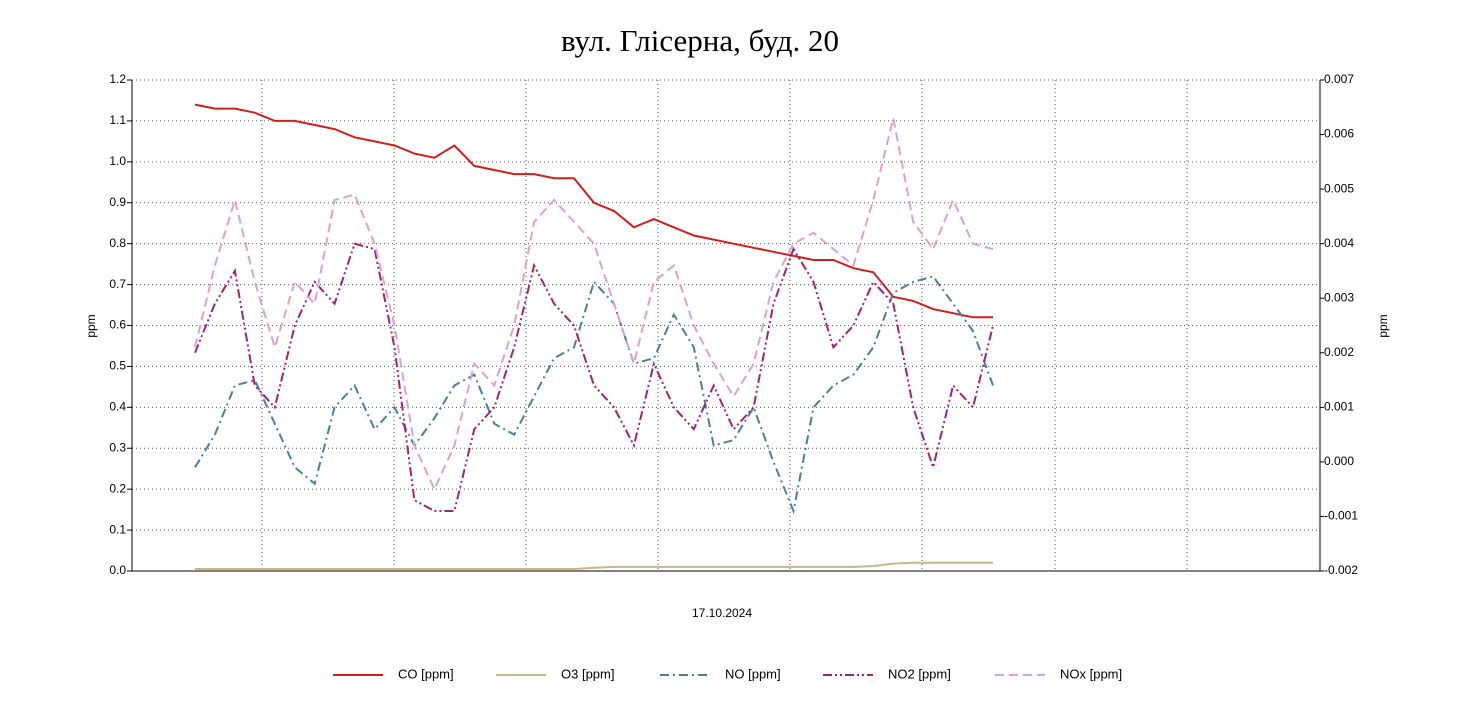  What do you see at coordinates (117, 161) in the screenshot?
I see `y-tick-label: 1.0` at bounding box center [117, 161].